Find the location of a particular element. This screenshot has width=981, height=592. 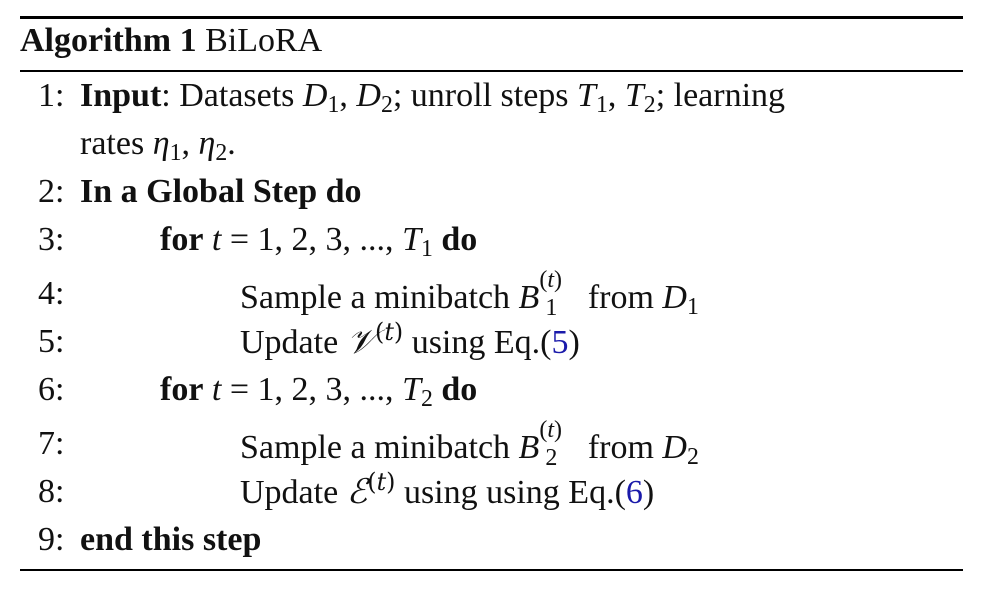

global-step-text: In a Global Step do is located at coordinates (221, 191).